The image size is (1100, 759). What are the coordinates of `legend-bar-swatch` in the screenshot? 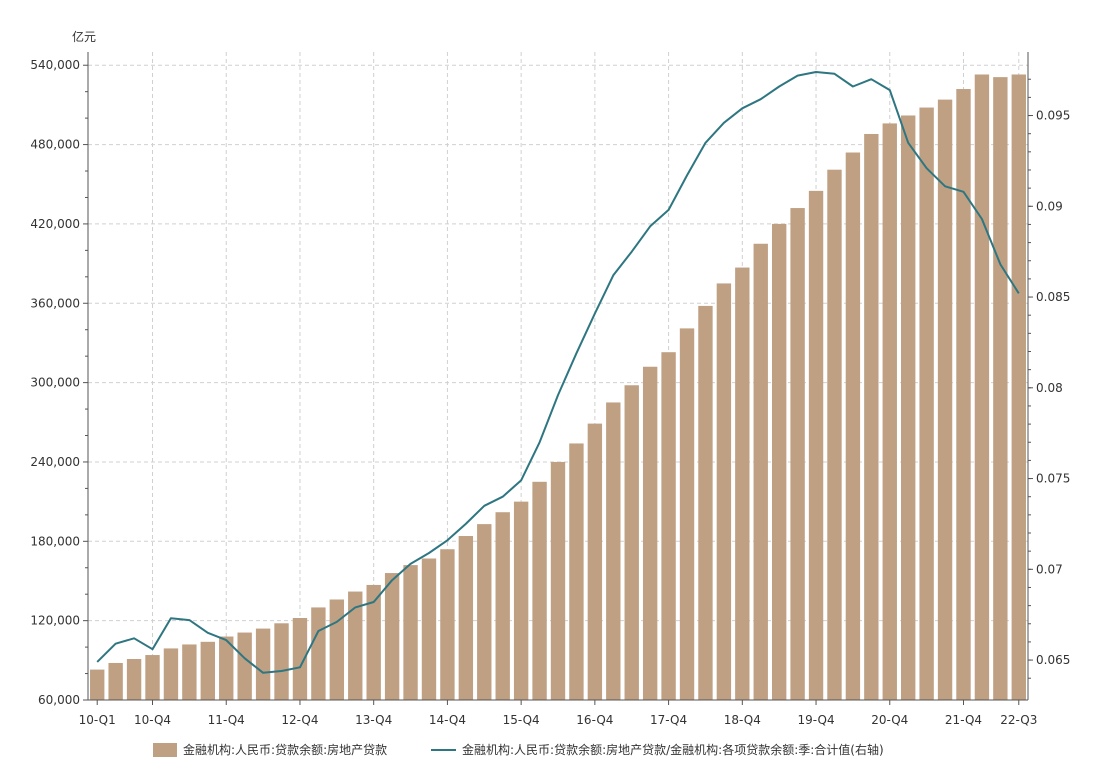 It's located at (165, 750).